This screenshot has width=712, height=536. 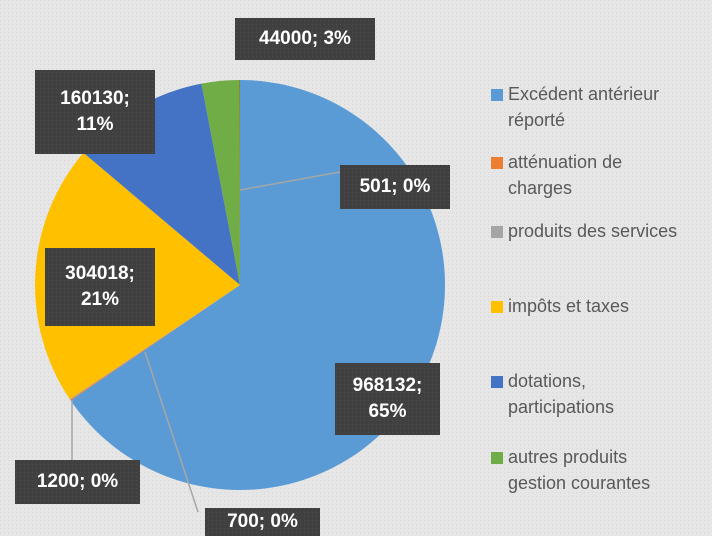 I want to click on legend-label: autres produits gestion courantes, so click(x=579, y=470).